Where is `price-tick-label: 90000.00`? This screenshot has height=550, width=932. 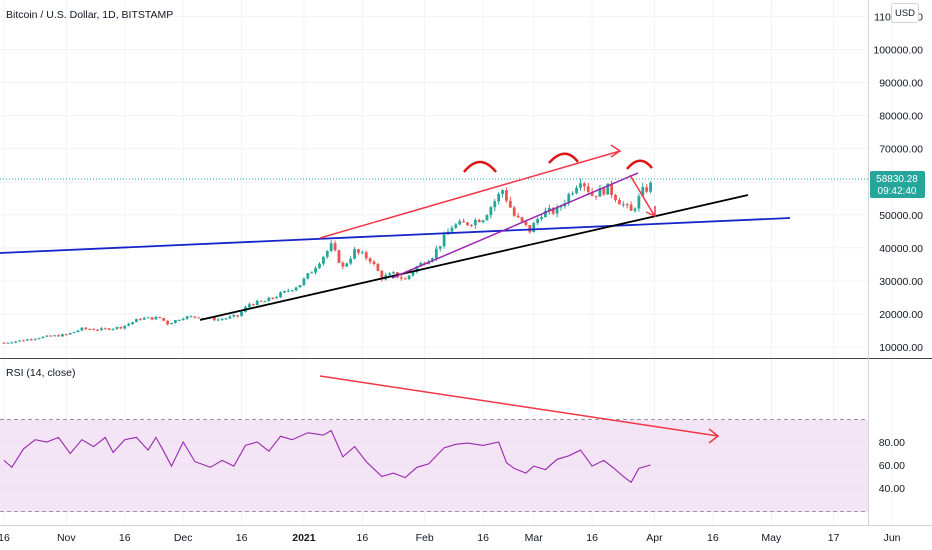 price-tick-label: 90000.00 is located at coordinates (901, 84).